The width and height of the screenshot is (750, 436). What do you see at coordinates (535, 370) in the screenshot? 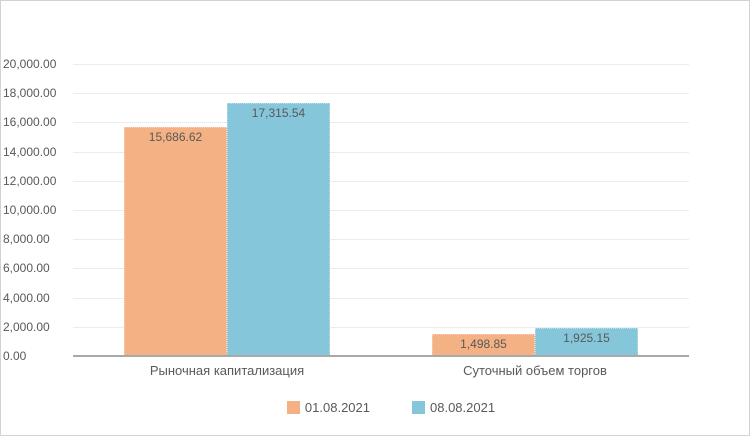
I see `category-label: Суточный объем торгов` at bounding box center [535, 370].